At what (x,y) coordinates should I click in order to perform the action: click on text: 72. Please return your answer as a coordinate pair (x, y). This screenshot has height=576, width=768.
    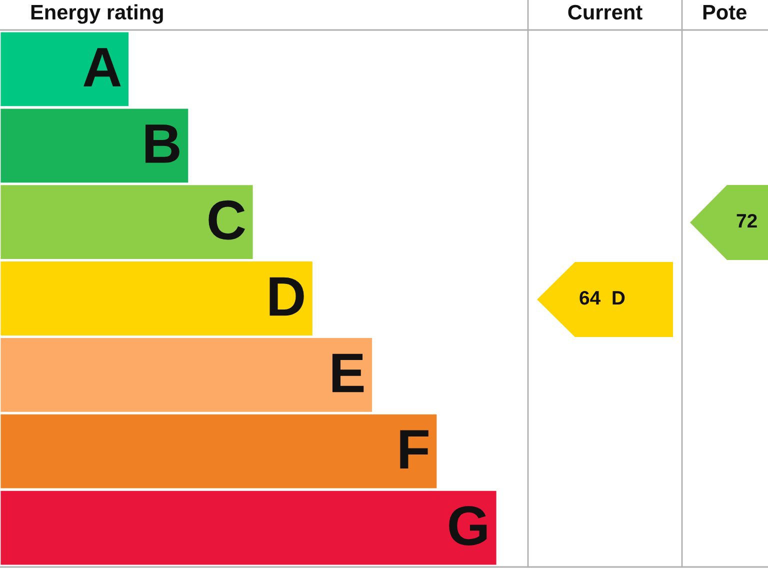
    Looking at the image, I should click on (746, 221).